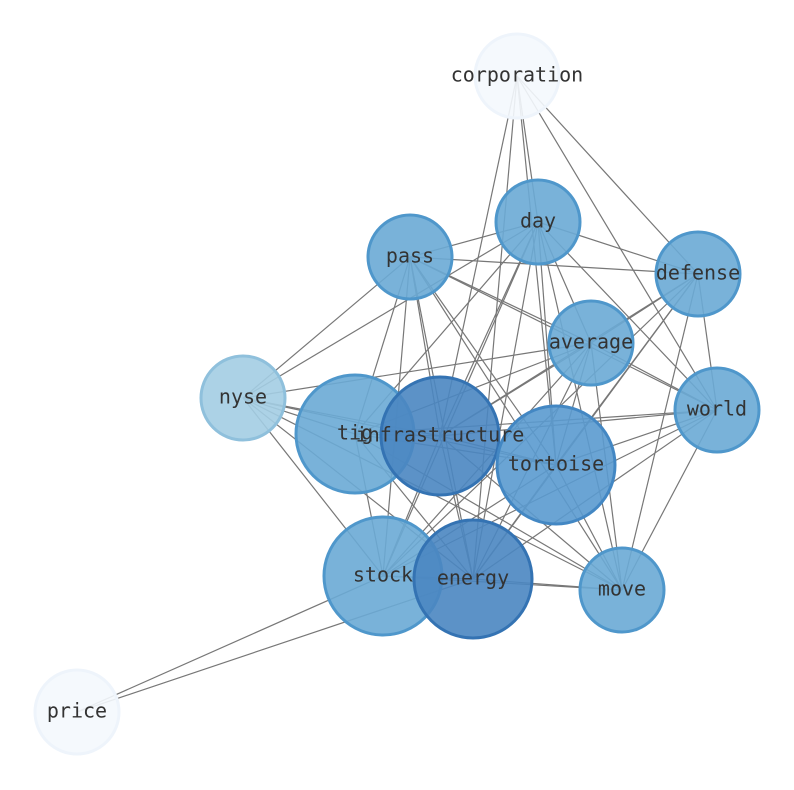 The width and height of the screenshot is (794, 790). I want to click on node-label: pass, so click(410, 256).